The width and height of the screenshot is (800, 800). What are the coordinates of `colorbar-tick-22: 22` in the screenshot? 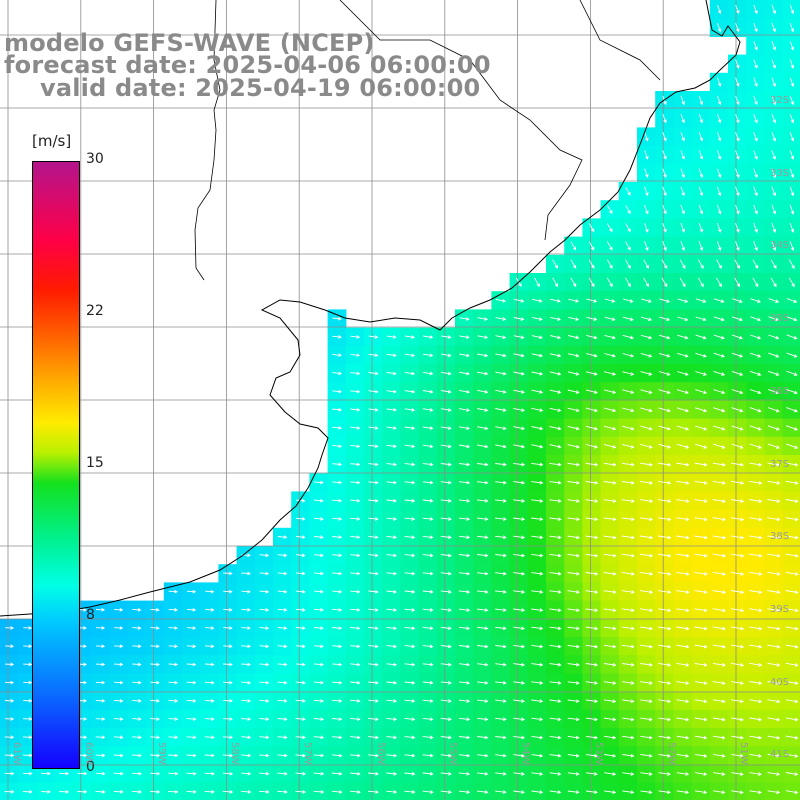 It's located at (95, 311).